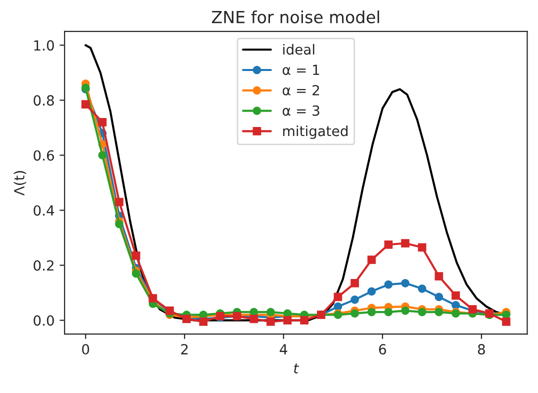 This screenshot has width=538, height=393. Describe the element at coordinates (20, 183) in the screenshot. I see `y-axis-title: Λ(t)` at that location.